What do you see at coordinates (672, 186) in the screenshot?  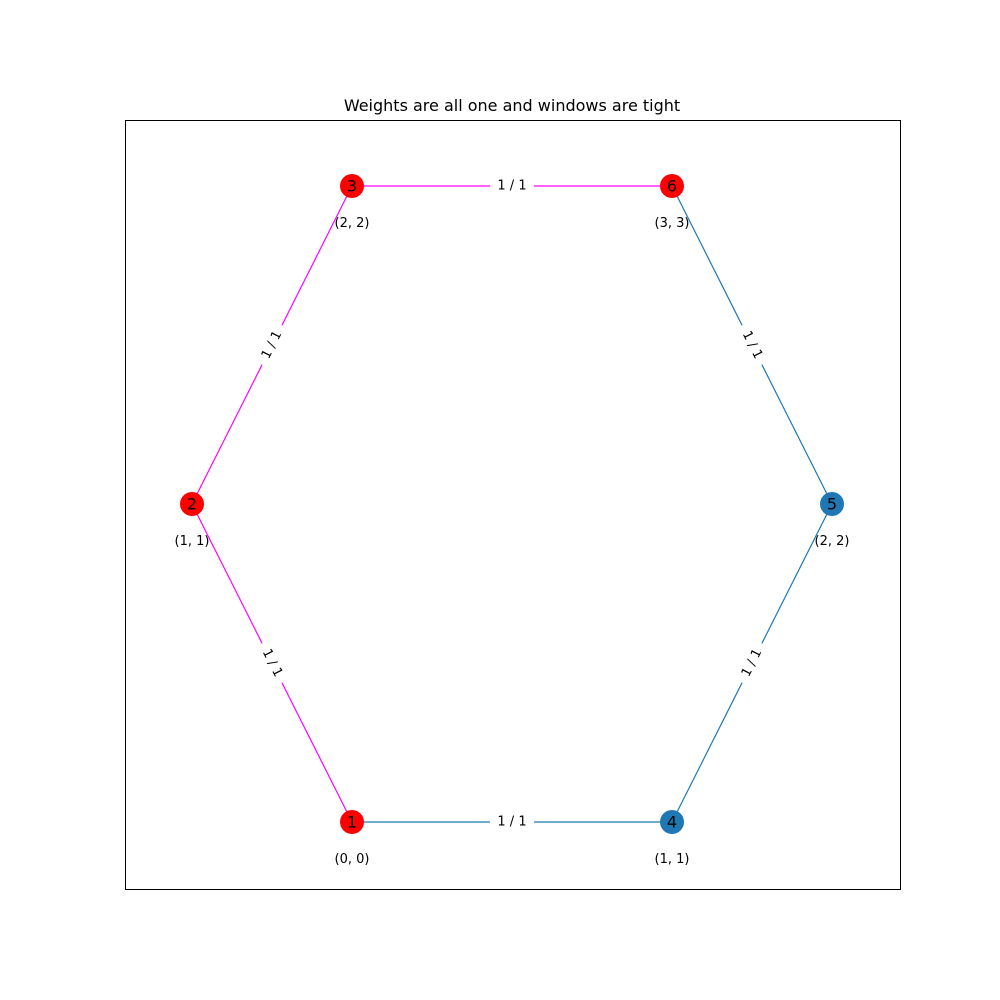 I see `node-label: 6` at bounding box center [672, 186].